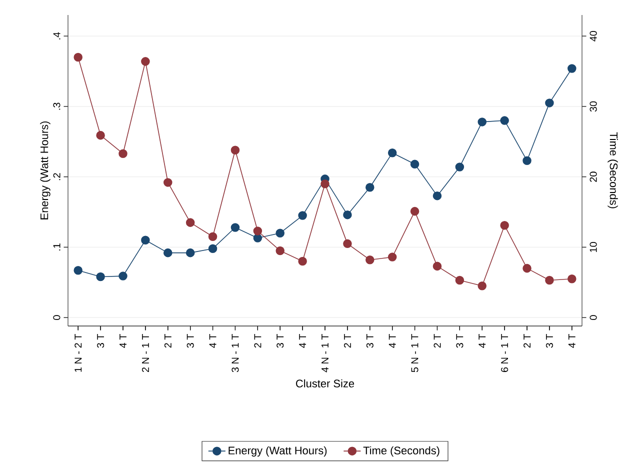 The width and height of the screenshot is (641, 472). Describe the element at coordinates (593, 106) in the screenshot. I see `y2-tick-label: 30` at that location.